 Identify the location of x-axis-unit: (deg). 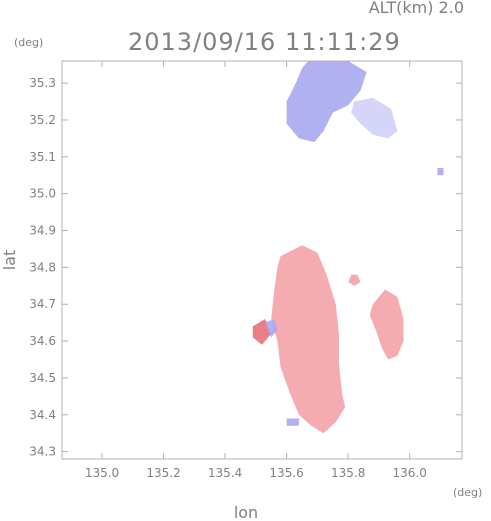
(467, 492).